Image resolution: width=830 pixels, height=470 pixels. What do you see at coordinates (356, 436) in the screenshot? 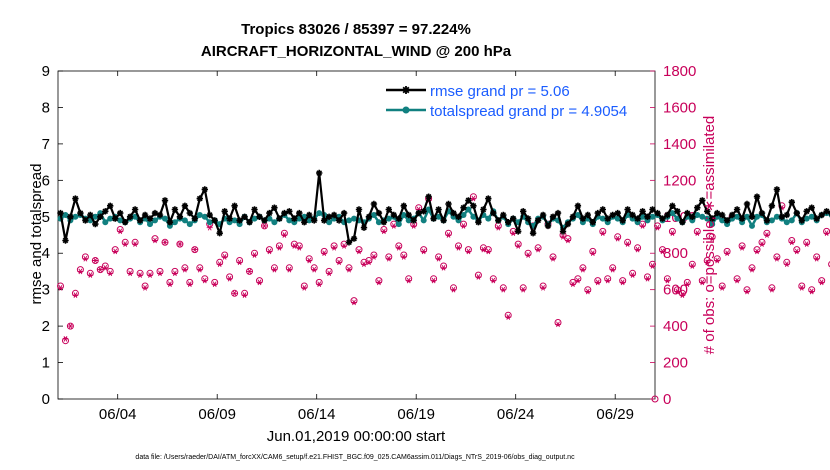
I see `x-axis-label: Jun.01,2019 00:00:00 start` at bounding box center [356, 436].